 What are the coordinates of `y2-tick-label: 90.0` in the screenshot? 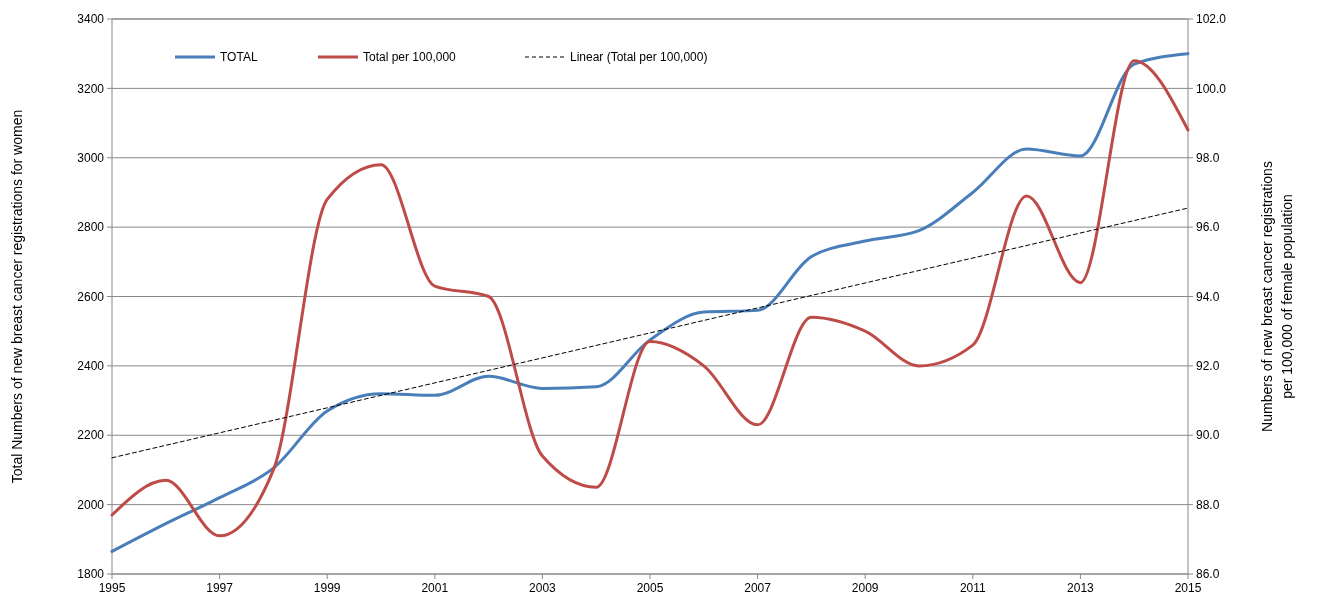 It's located at (1208, 435).